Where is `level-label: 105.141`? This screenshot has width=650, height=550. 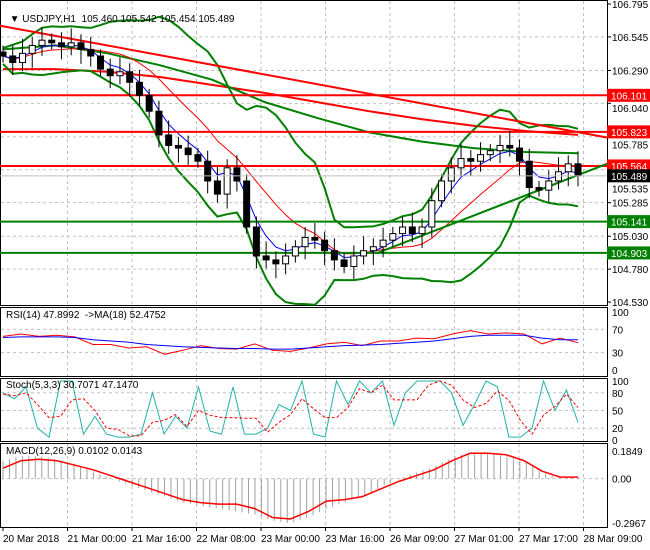
level-label: 105.141 is located at coordinates (629, 223).